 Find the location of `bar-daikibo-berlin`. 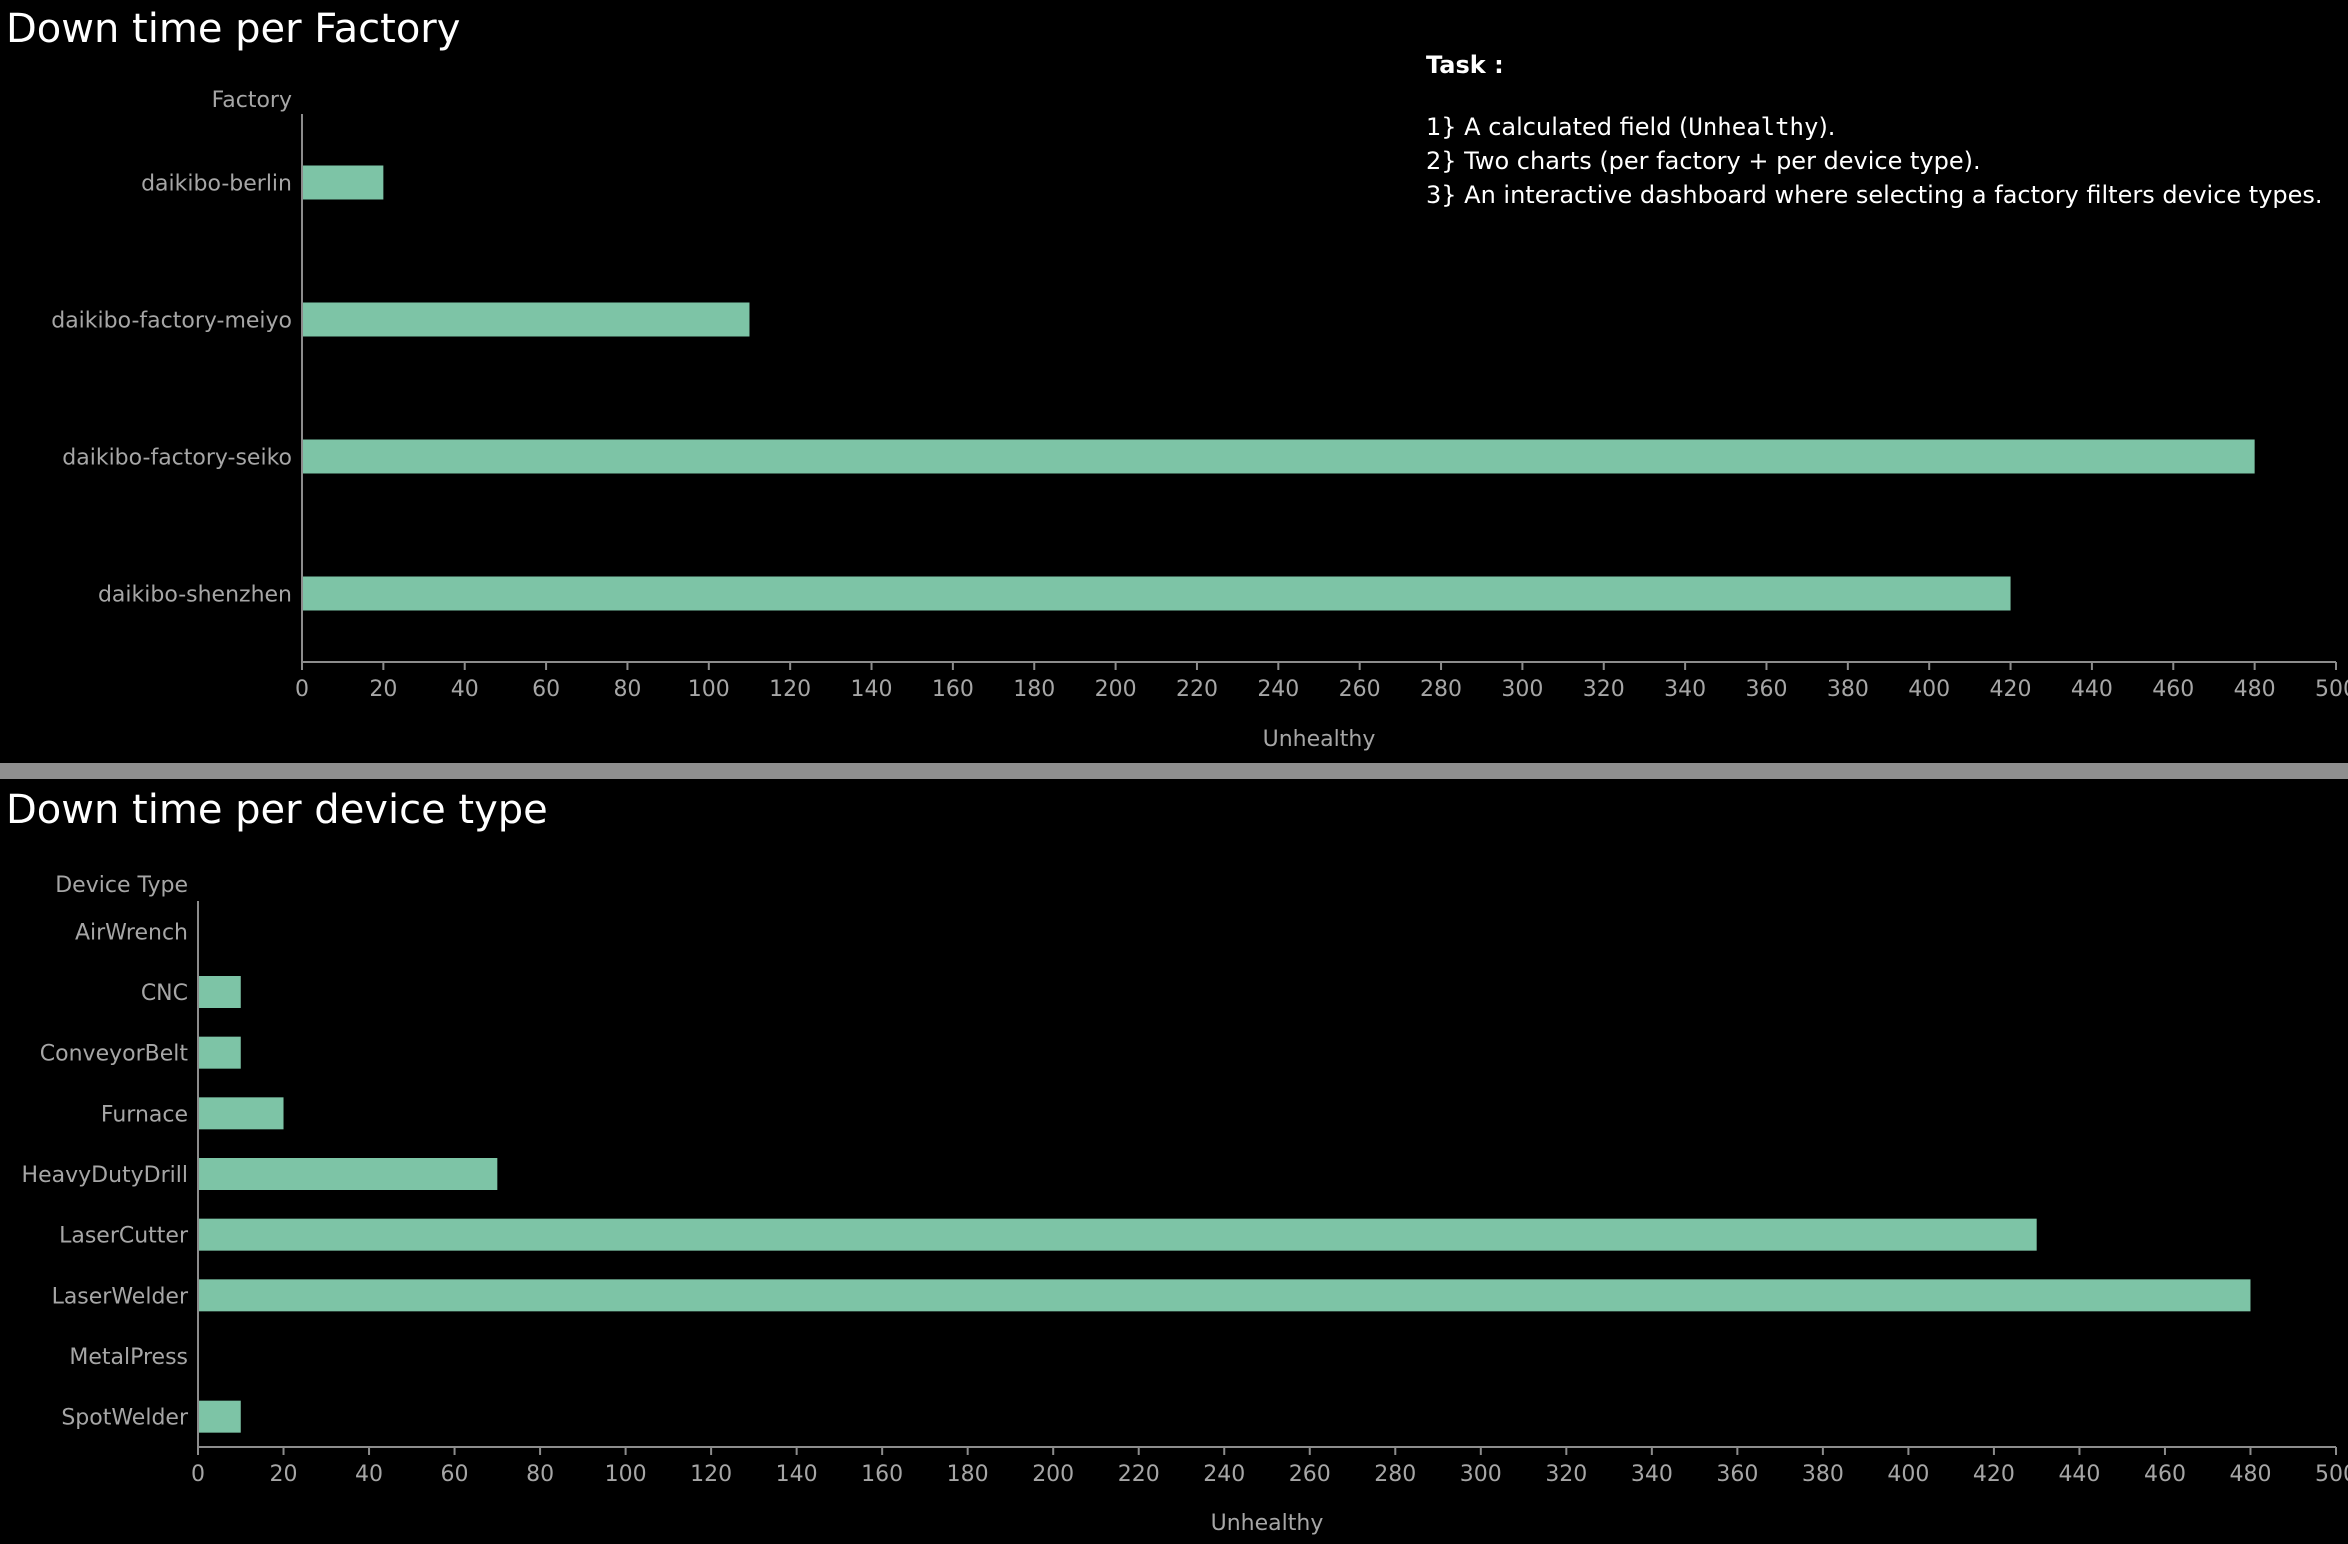

bar-daikibo-berlin is located at coordinates (343, 182).